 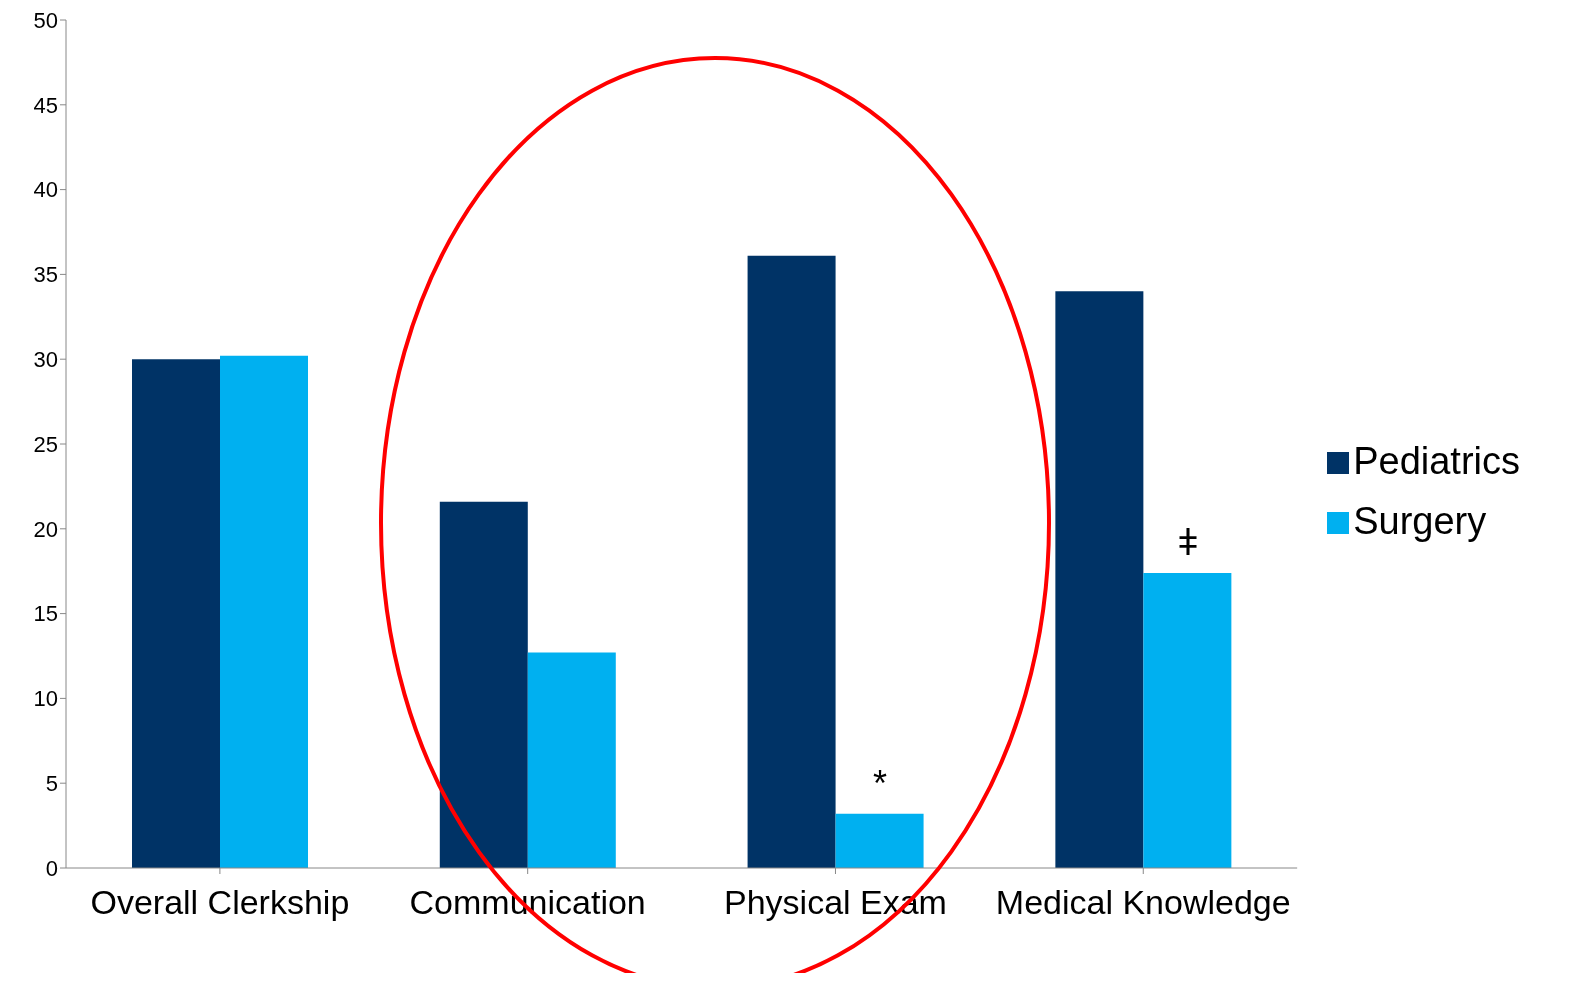 What do you see at coordinates (1143, 902) in the screenshot?
I see `x-tick-label: Medical Knowledge` at bounding box center [1143, 902].